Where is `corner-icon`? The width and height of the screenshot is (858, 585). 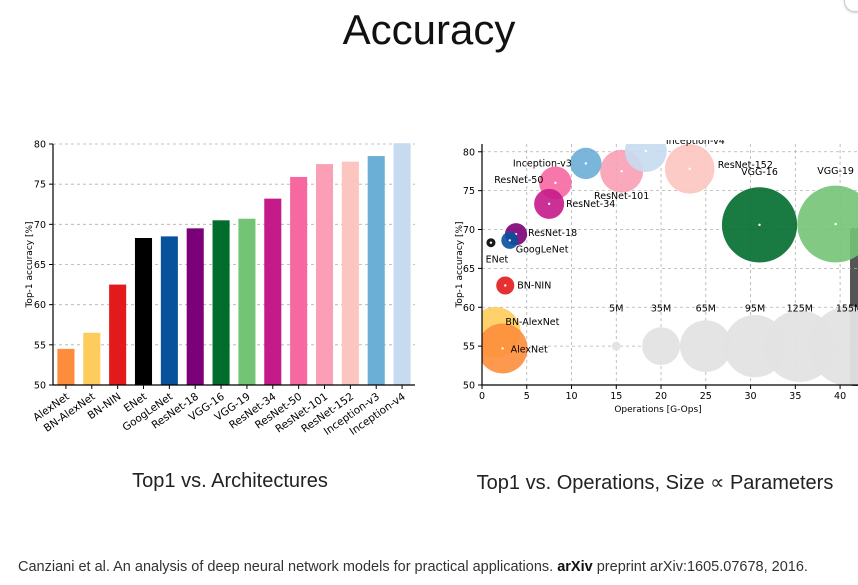 corner-icon is located at coordinates (851, 6).